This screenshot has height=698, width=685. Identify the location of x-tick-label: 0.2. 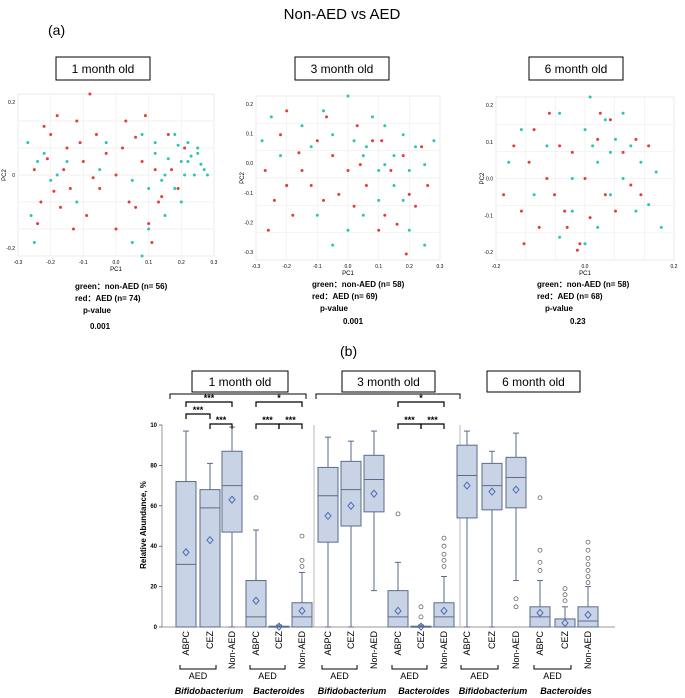
(409, 267).